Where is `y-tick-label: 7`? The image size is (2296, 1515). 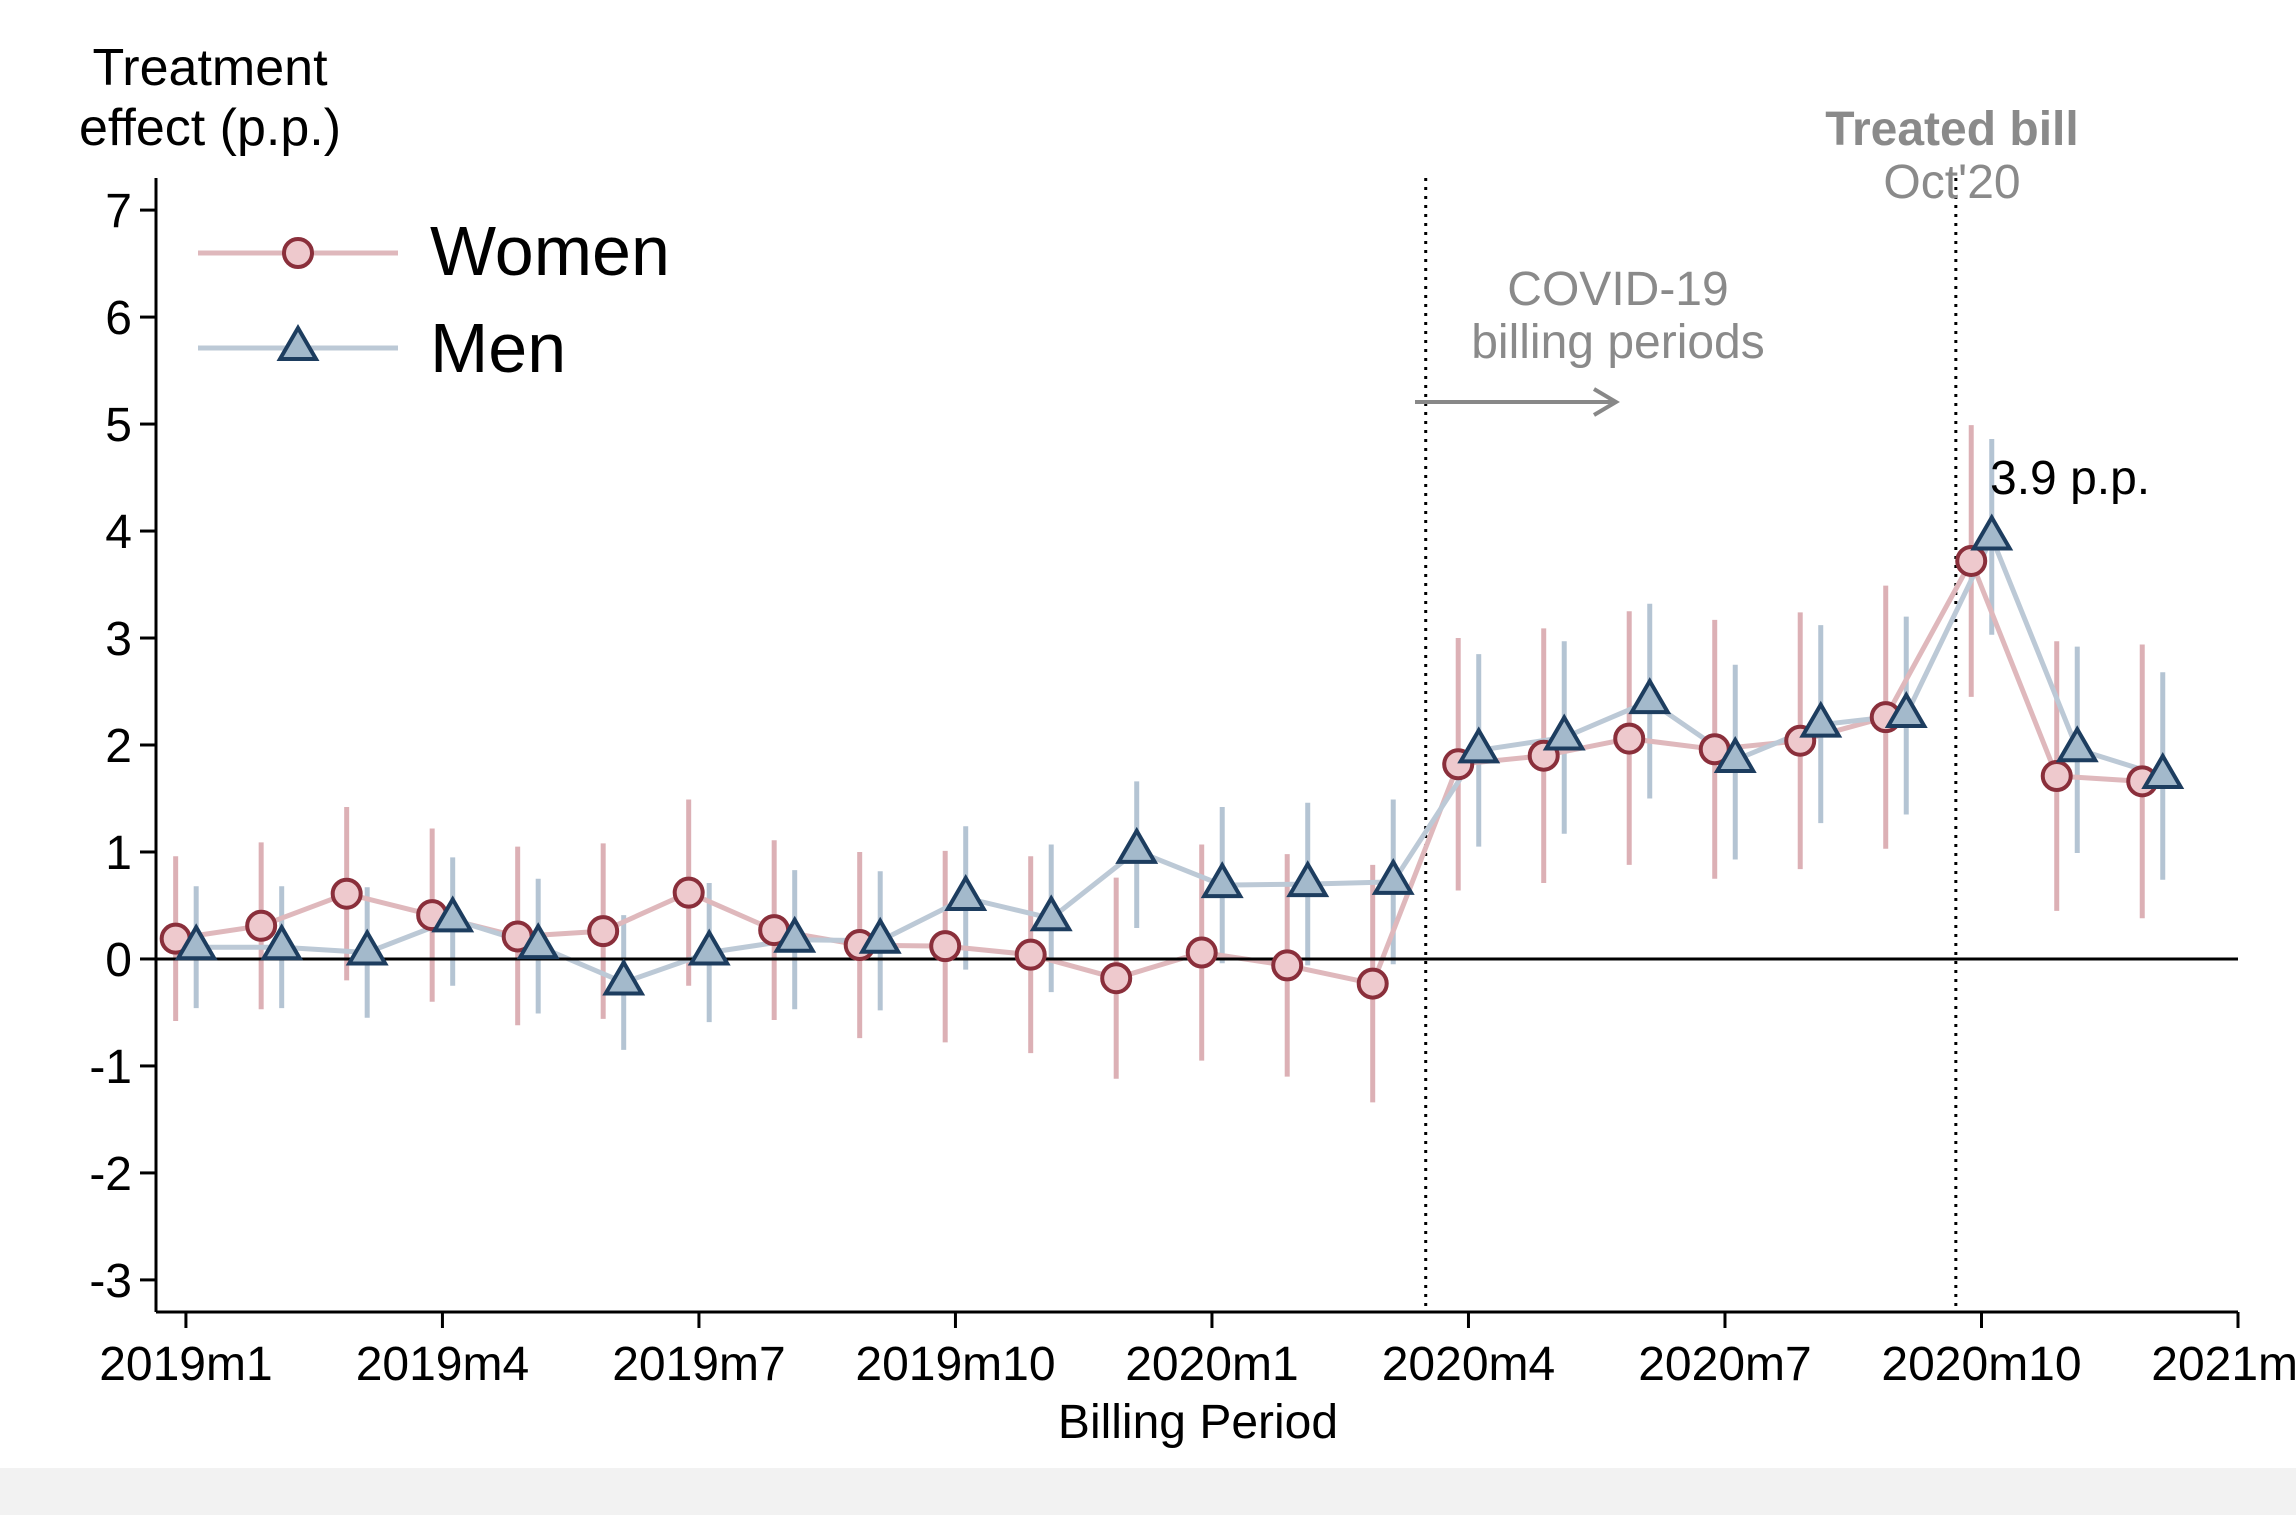 y-tick-label: 7 is located at coordinates (118, 211).